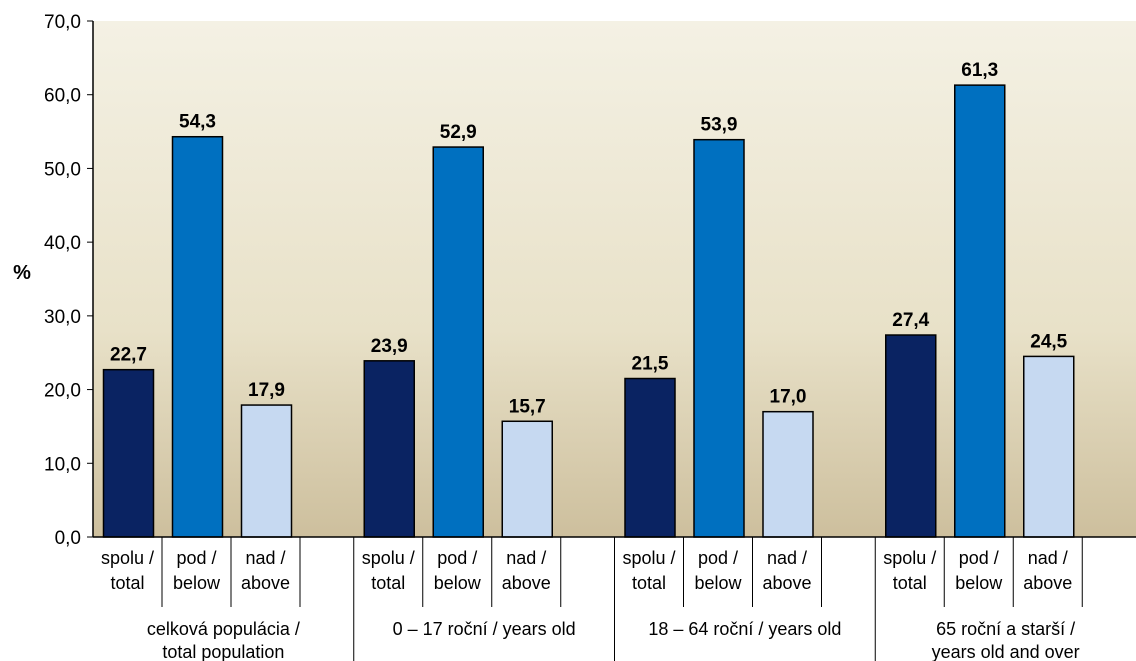 The width and height of the screenshot is (1136, 661). What do you see at coordinates (69, 280) in the screenshot?
I see `y-axis: 0,0 10,0 20,0 30,0 40,0 50,0 60,0 70,0` at bounding box center [69, 280].